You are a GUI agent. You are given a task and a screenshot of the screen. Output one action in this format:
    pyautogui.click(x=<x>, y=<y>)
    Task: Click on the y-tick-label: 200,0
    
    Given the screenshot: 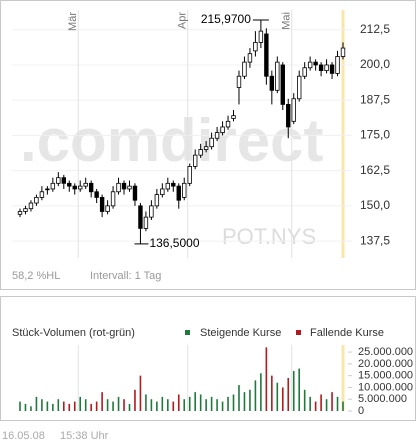 What is the action you would take?
    pyautogui.click(x=375, y=64)
    